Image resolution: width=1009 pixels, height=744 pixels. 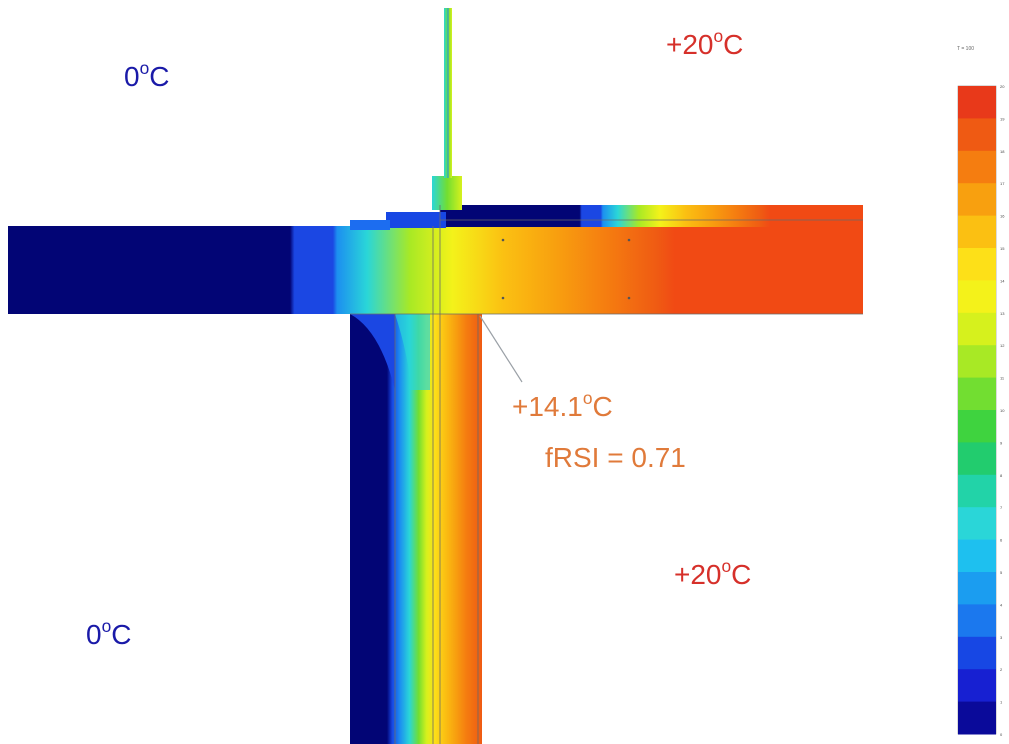 I want to click on callout-leader, so click(x=501, y=349).